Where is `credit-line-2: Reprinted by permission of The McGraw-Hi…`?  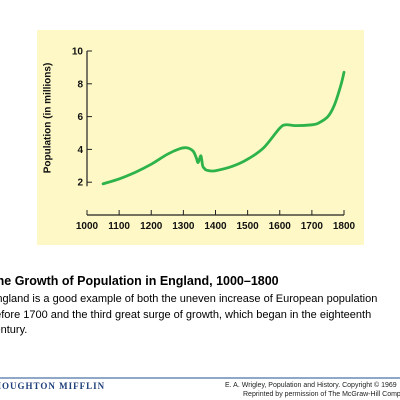
credit-line-2: Reprinted by permission of The McGraw-Hi… is located at coordinates (321, 394).